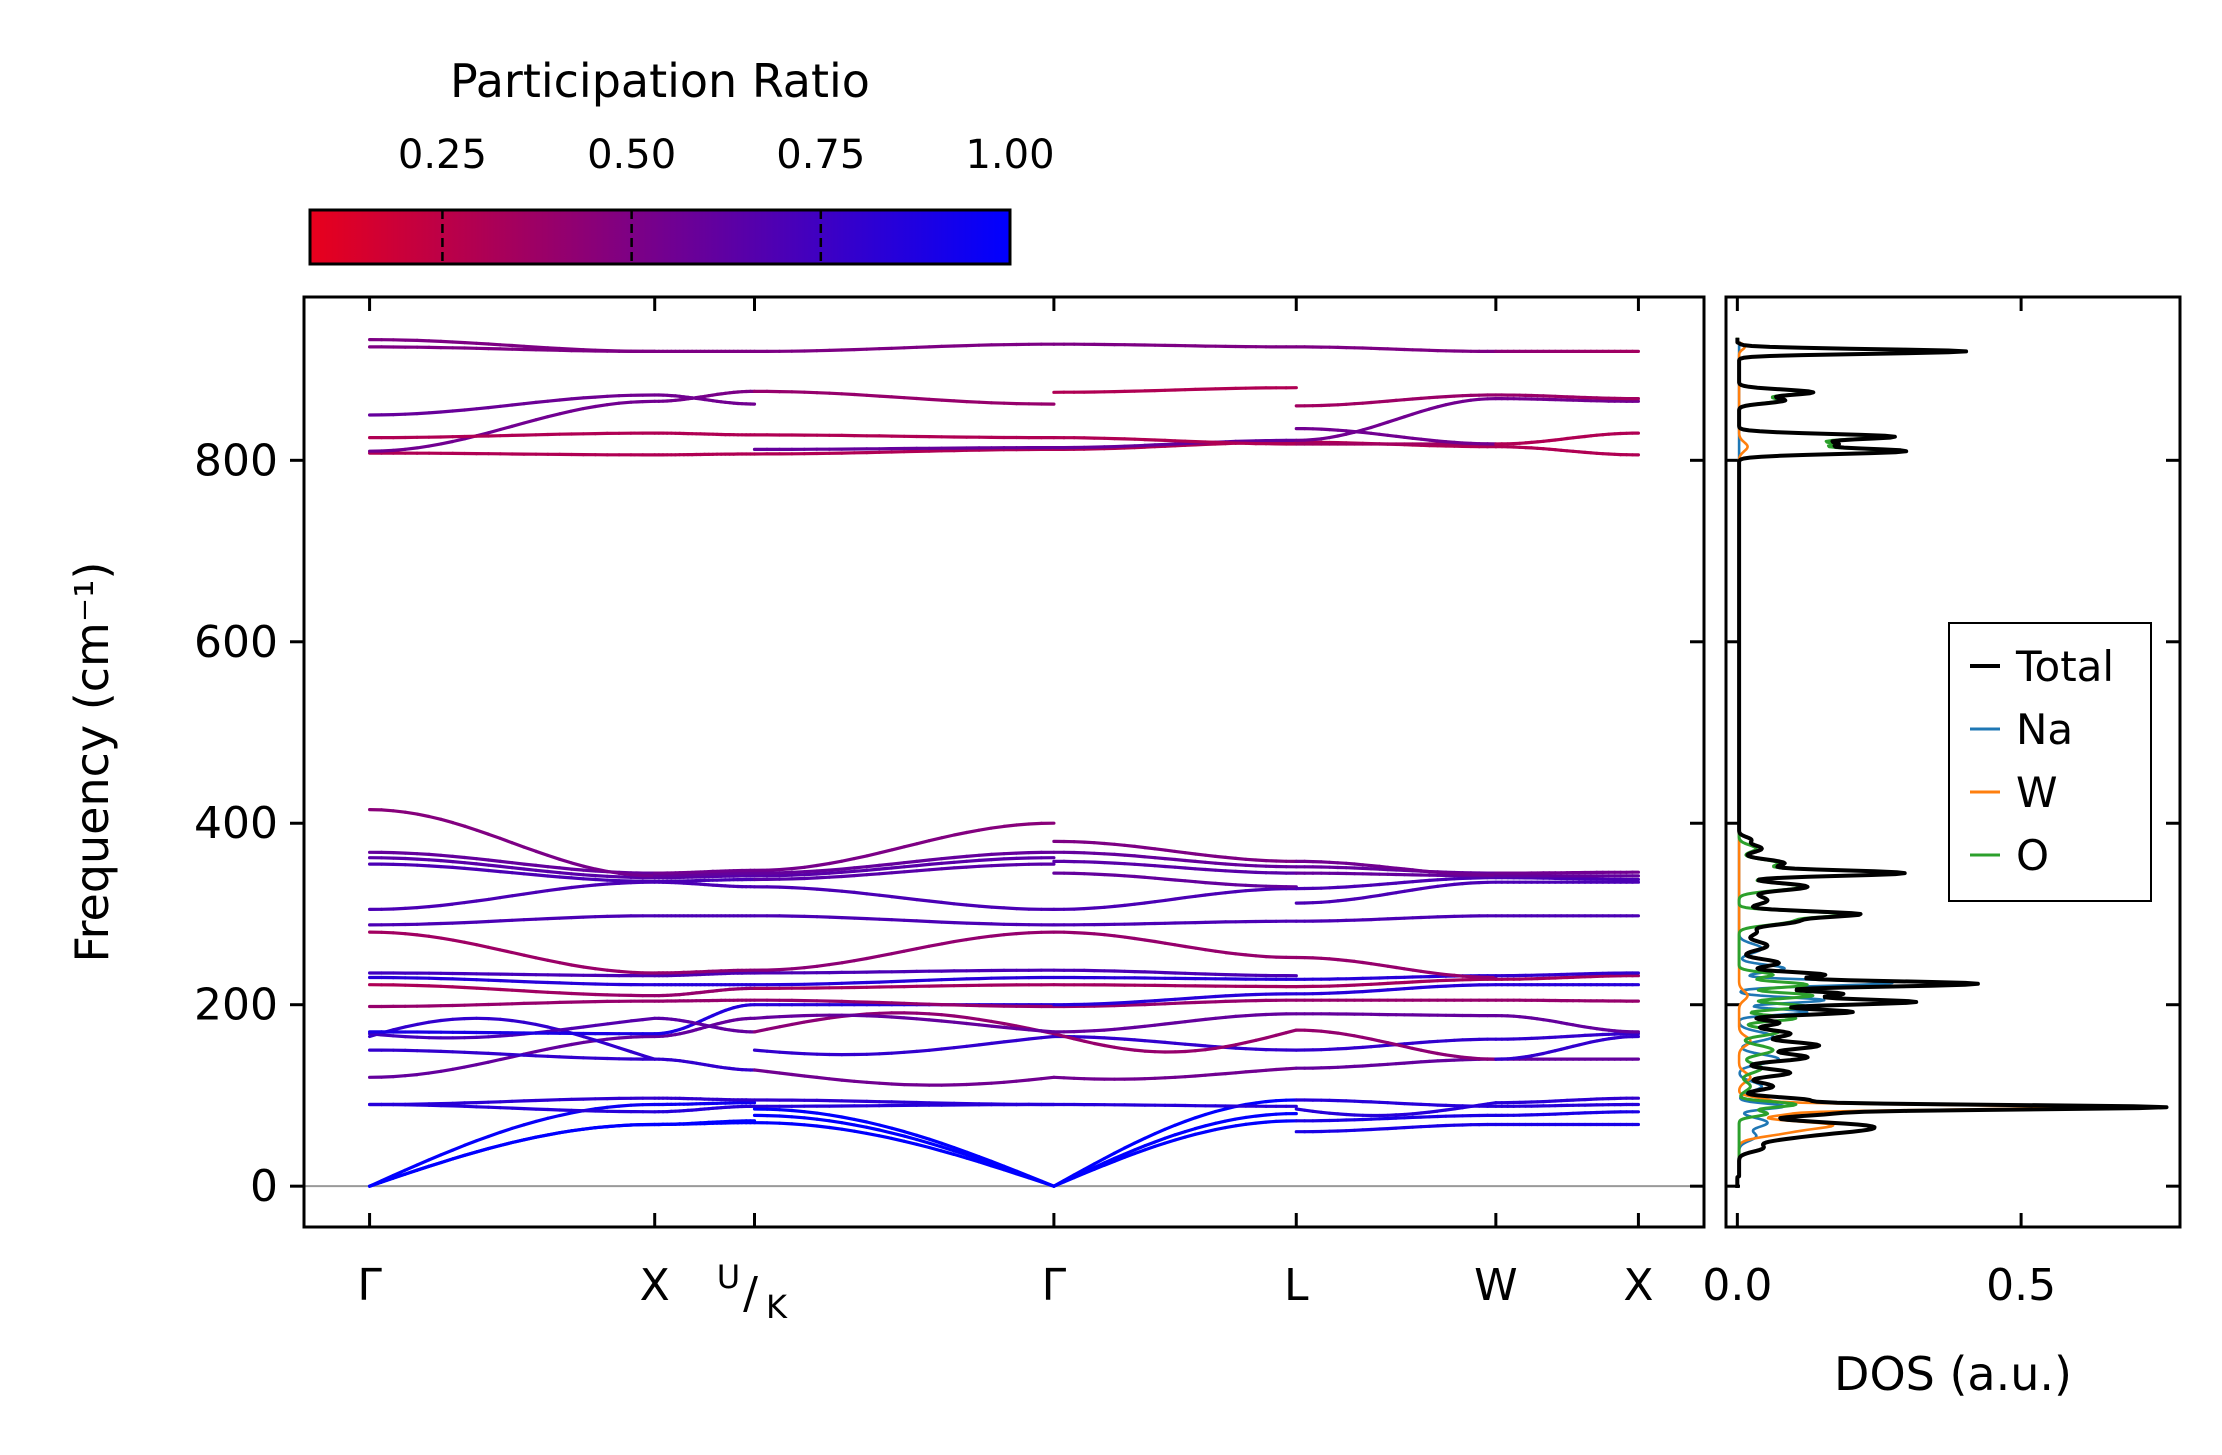 Image resolution: width=2222 pixels, height=1455 pixels. I want to click on colorbar-tick-label: 0.50, so click(631, 155).